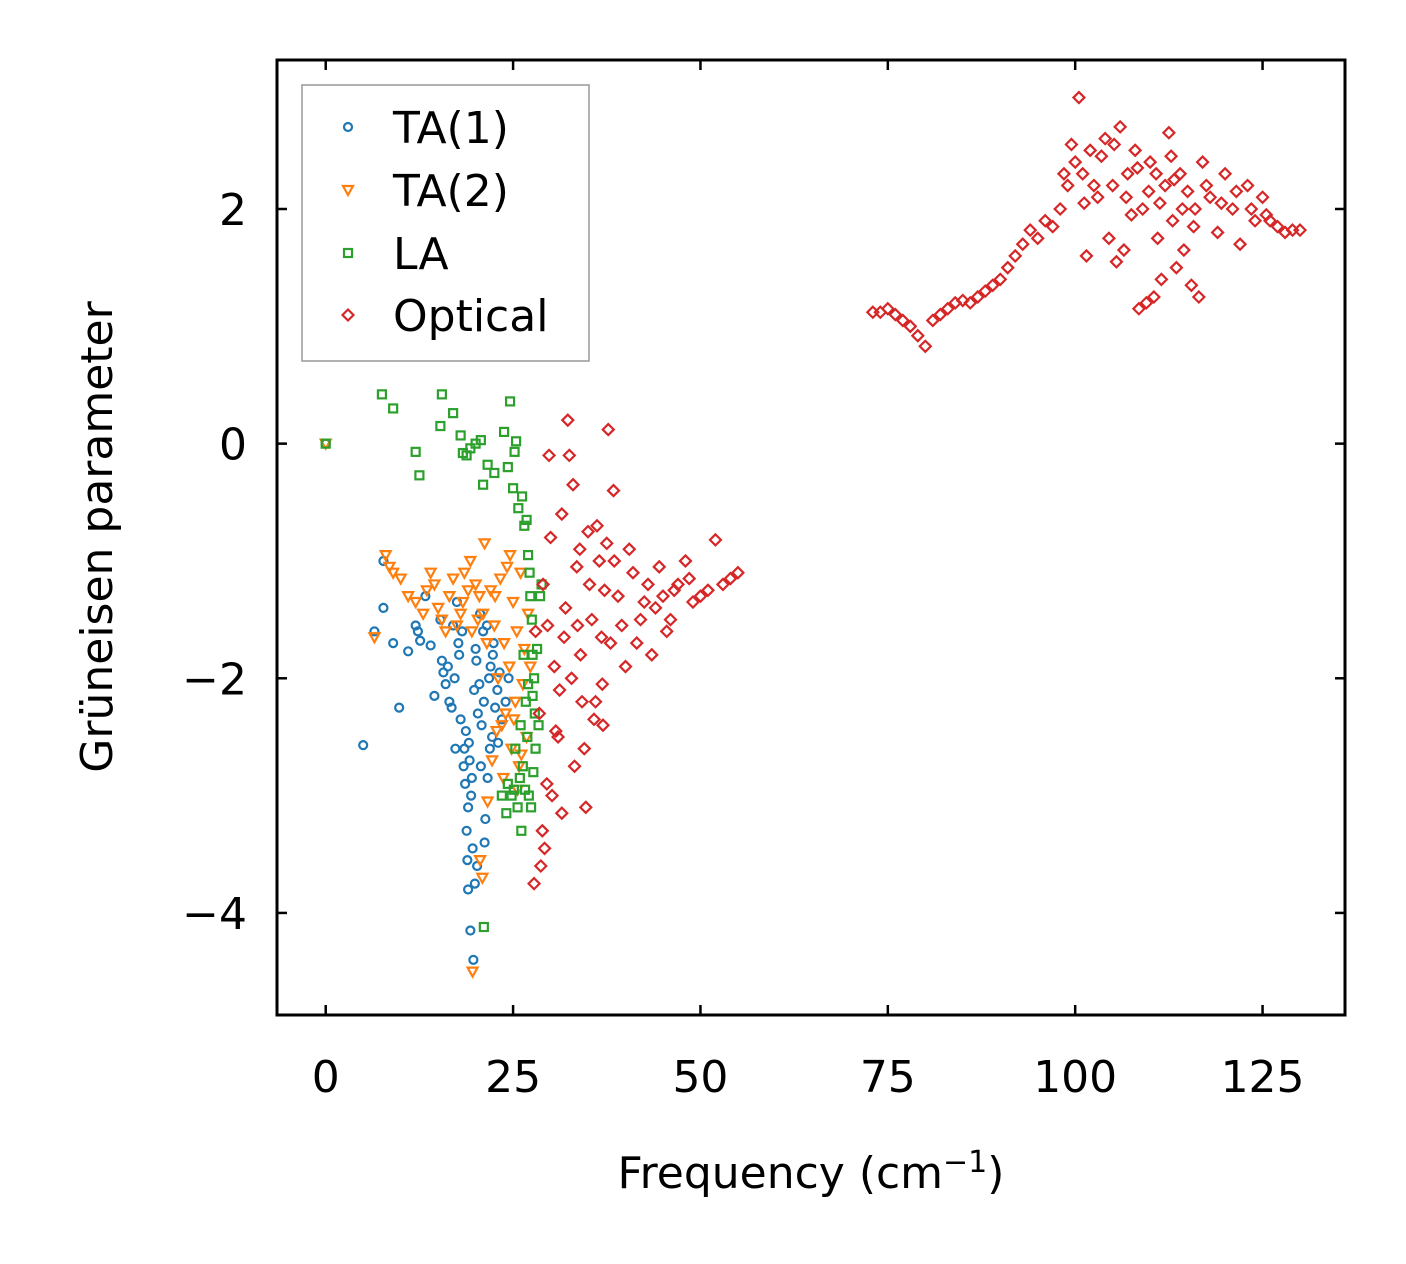 The height and width of the screenshot is (1264, 1406). I want to click on legend-marker-optical, so click(348, 315).